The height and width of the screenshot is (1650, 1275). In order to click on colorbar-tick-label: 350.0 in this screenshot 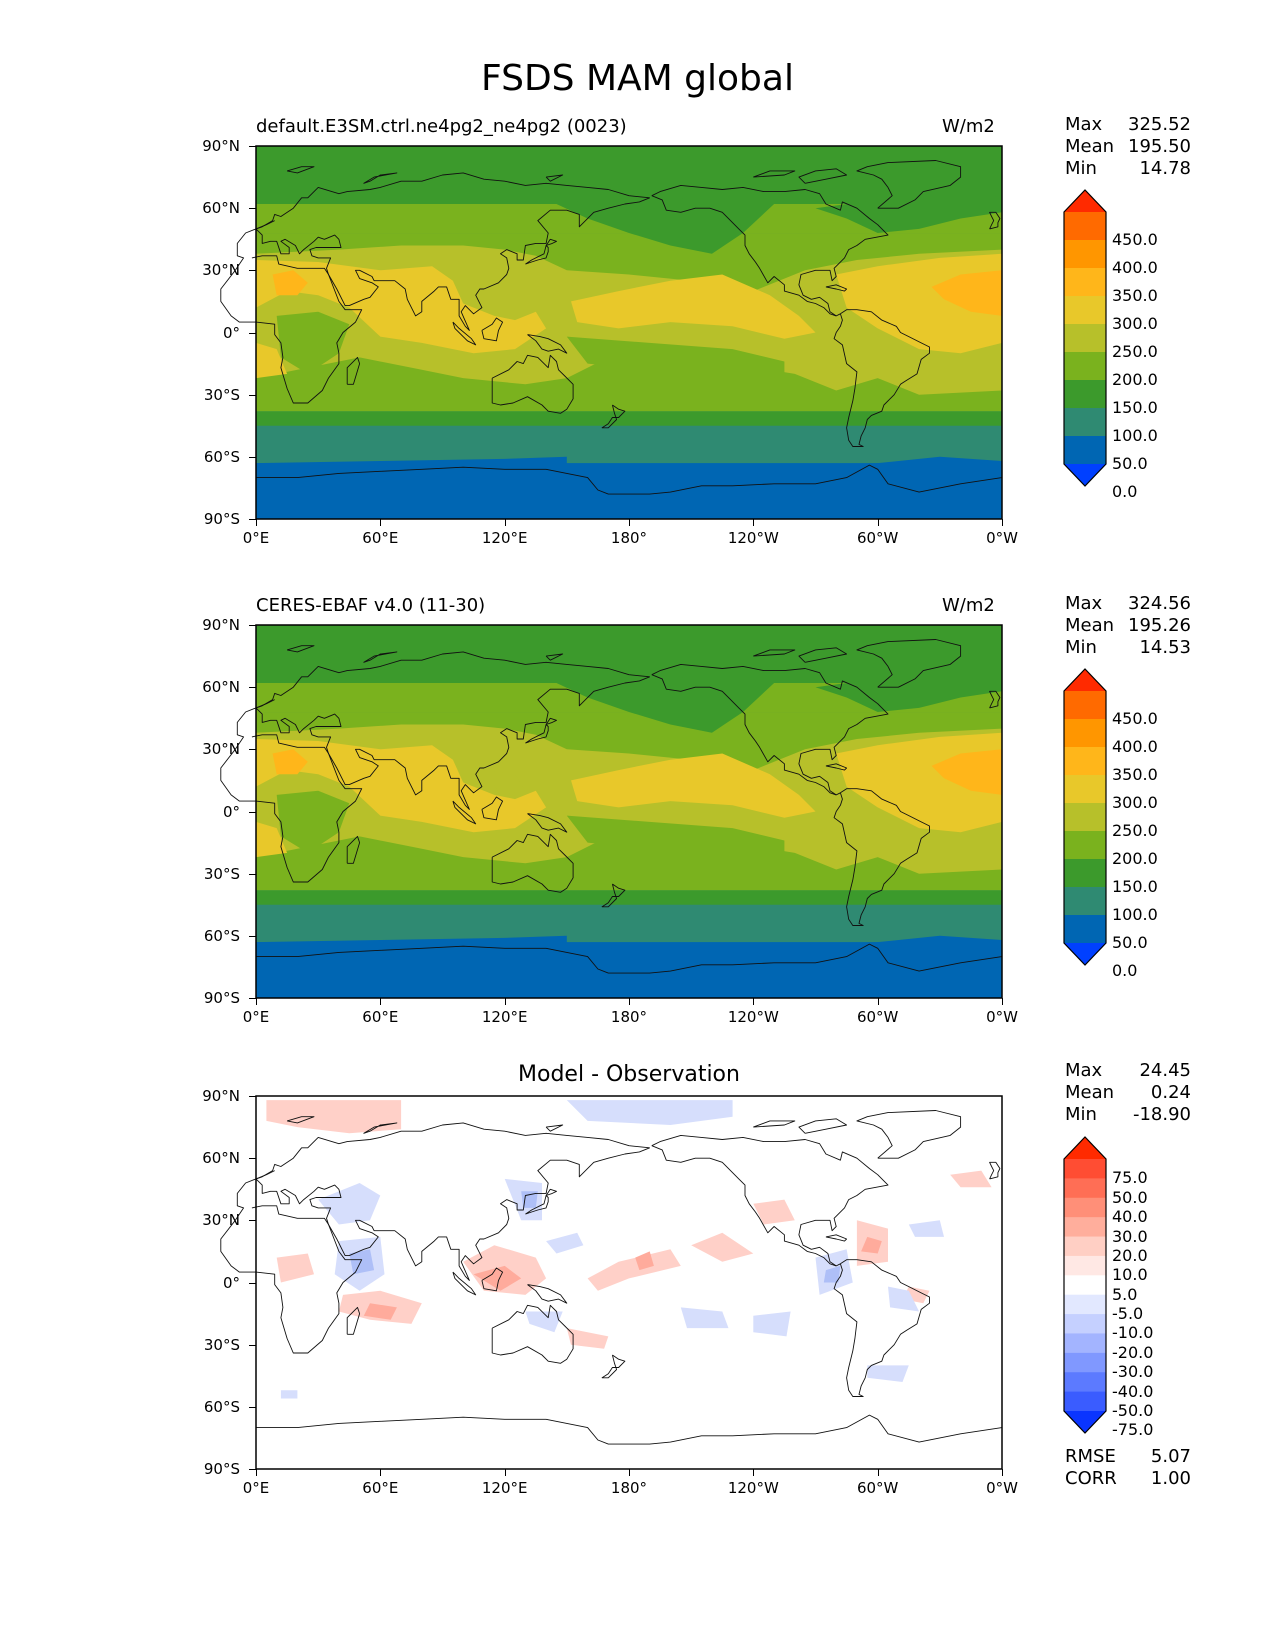, I will do `click(1135, 295)`.